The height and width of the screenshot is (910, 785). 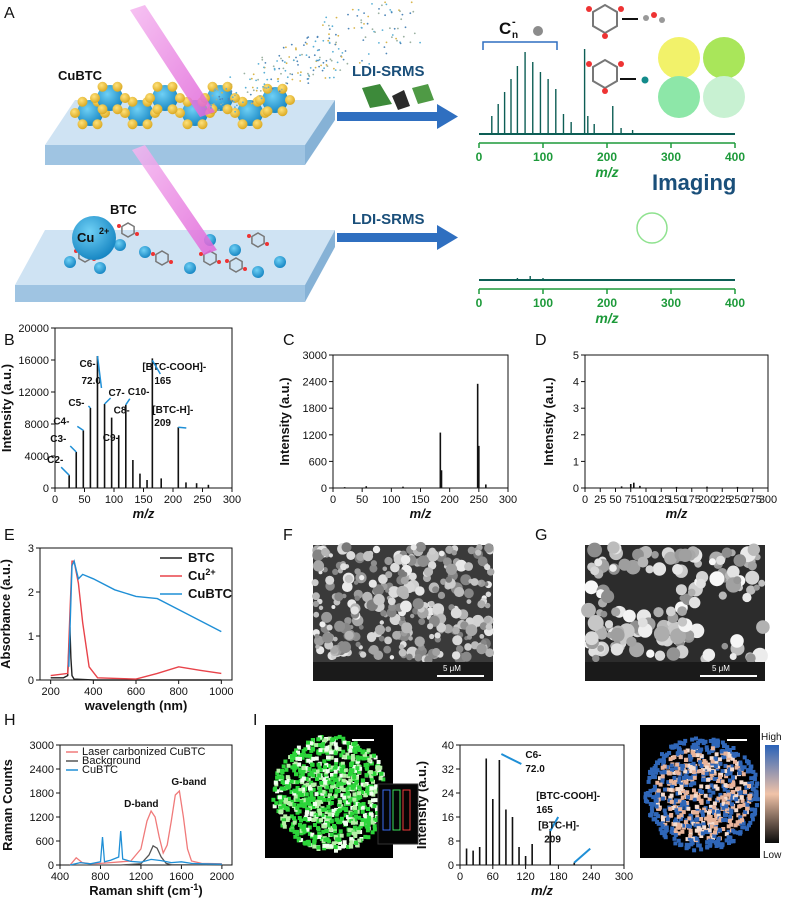 What do you see at coordinates (448, 794) in the screenshot?
I see `y-tick-label: 24` at bounding box center [448, 794].